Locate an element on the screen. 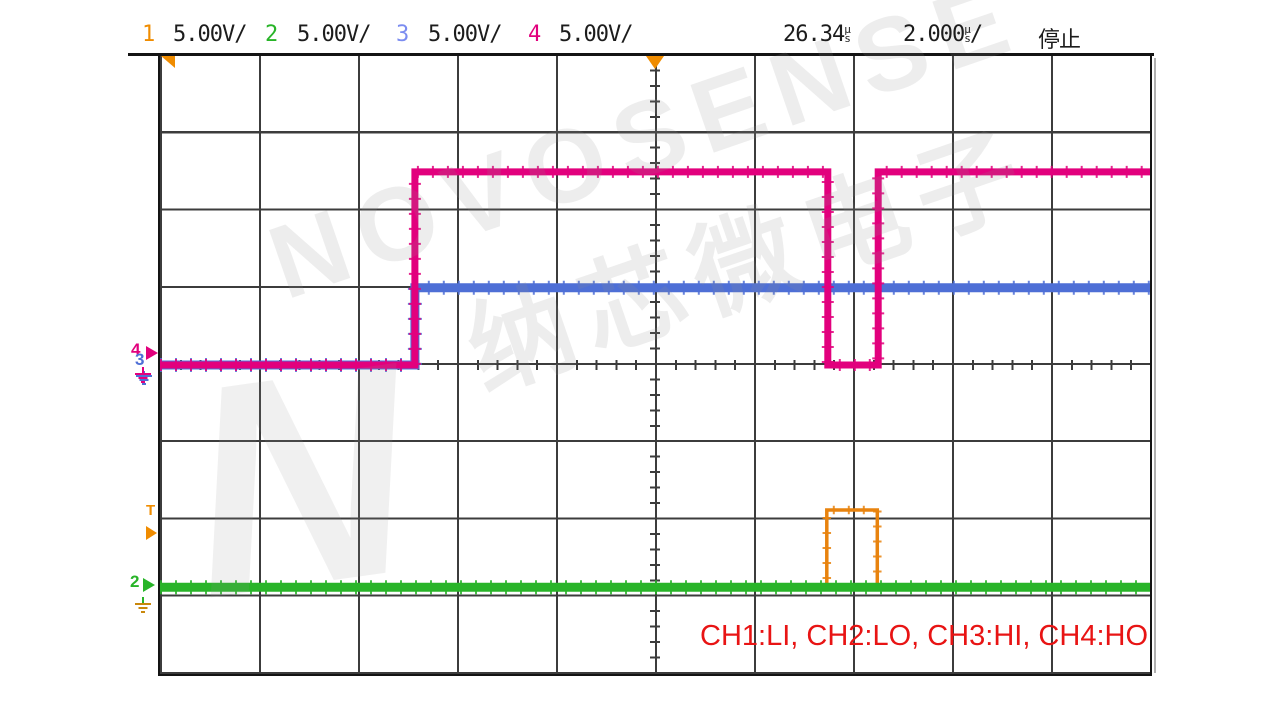  ch3-number: 3 is located at coordinates (402, 34).